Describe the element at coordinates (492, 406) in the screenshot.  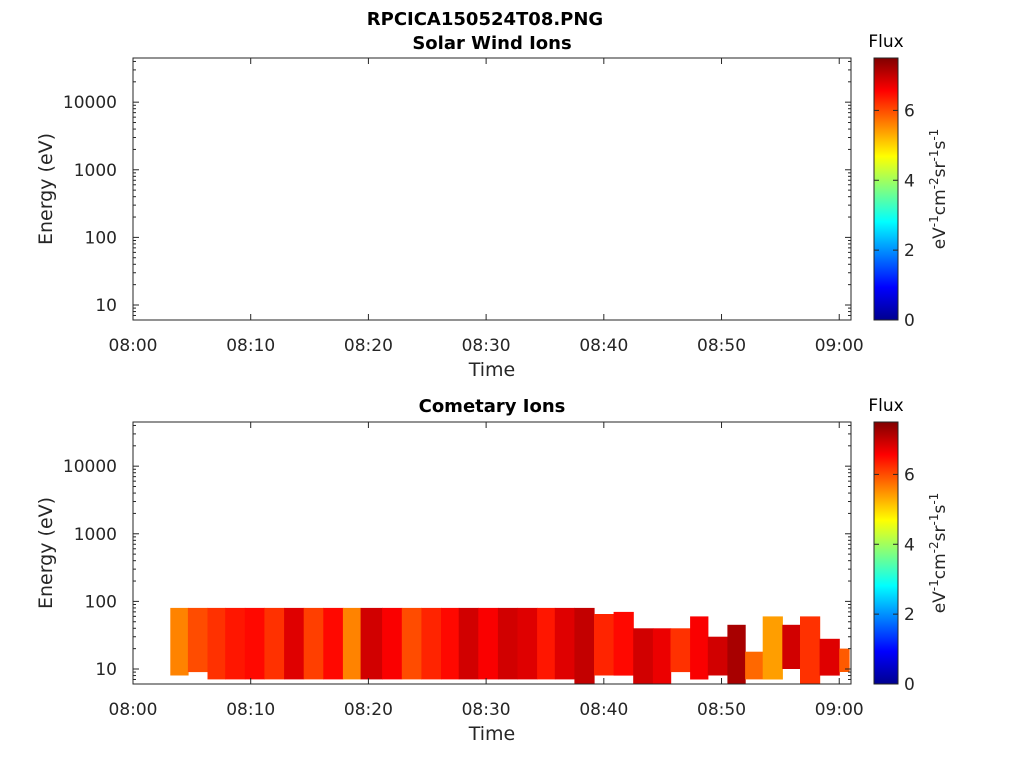
I see `panel-title: Cometary Ions` at that location.